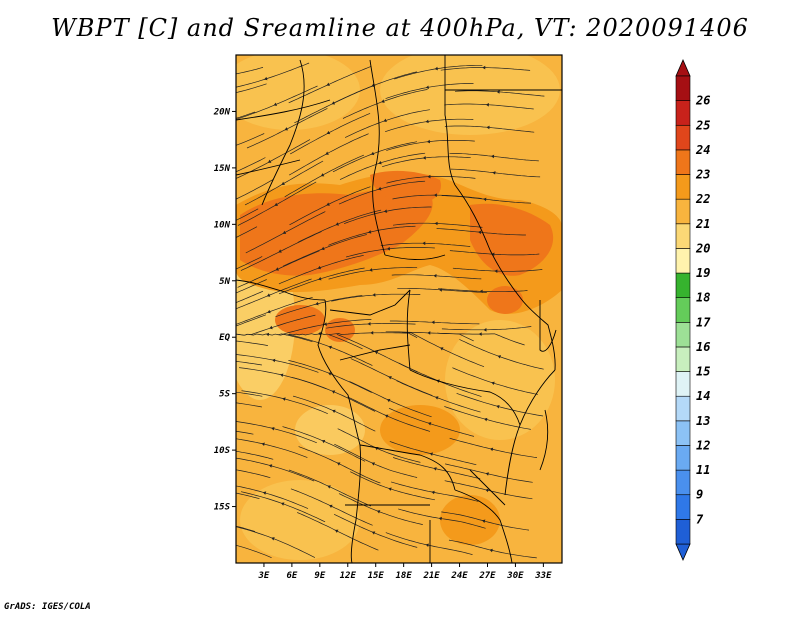 This screenshot has height=618, width=800. What do you see at coordinates (683, 552) in the screenshot?
I see `colorbar-low-arrow` at bounding box center [683, 552].